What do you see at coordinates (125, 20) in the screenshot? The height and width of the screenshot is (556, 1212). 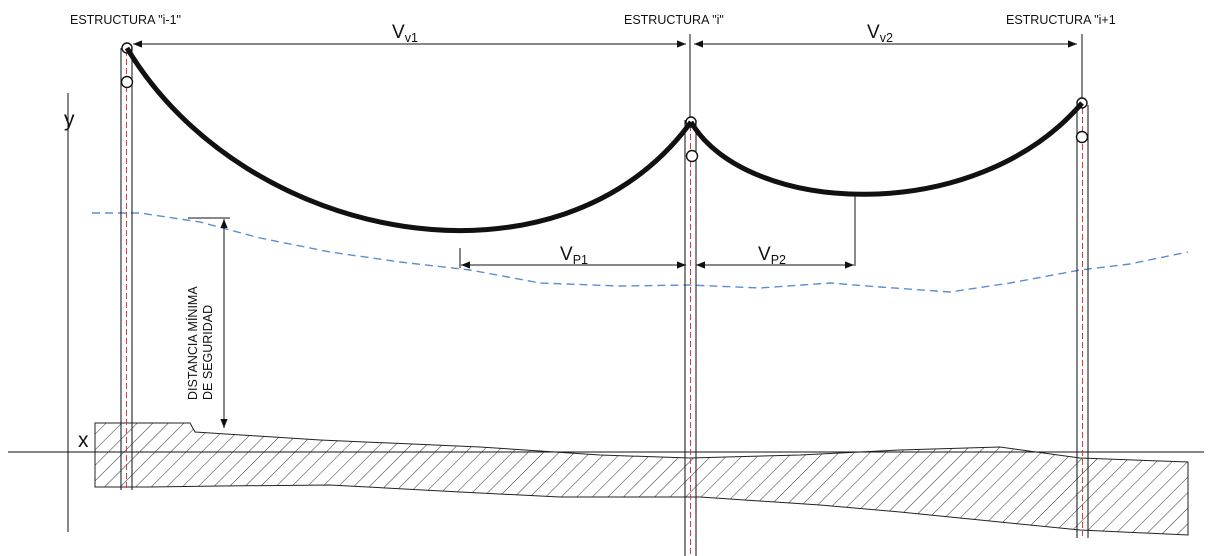 I see `structure-left-label: ESTRUCTURA "i-1"` at bounding box center [125, 20].